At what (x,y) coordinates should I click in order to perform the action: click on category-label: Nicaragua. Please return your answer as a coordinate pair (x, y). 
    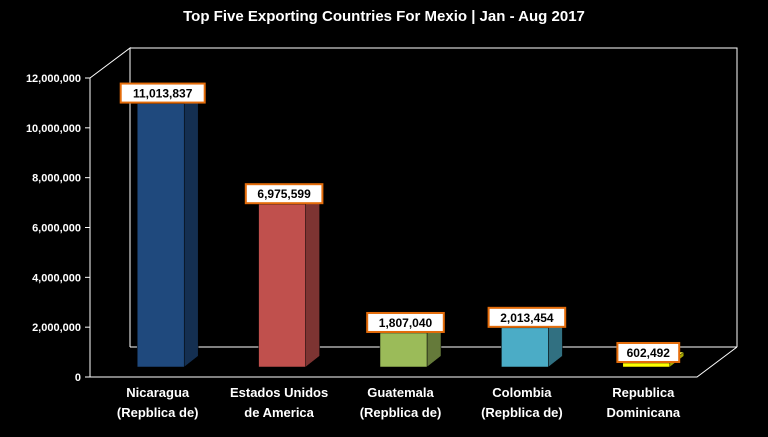
    Looking at the image, I should click on (158, 392).